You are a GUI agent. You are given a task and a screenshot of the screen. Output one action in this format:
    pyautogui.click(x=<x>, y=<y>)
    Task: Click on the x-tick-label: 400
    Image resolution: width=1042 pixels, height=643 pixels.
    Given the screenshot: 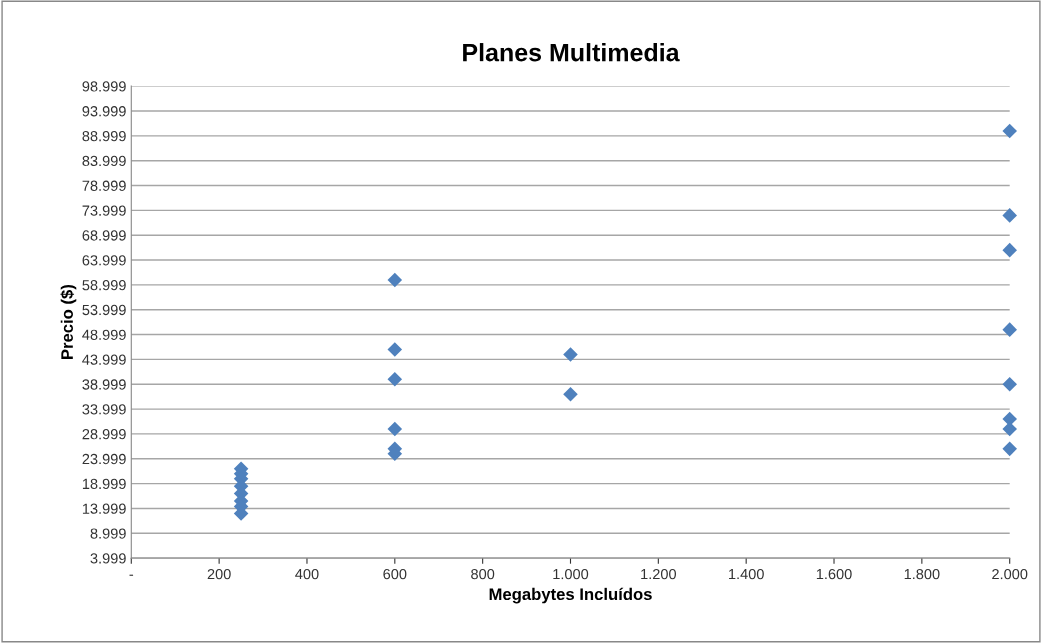 What is the action you would take?
    pyautogui.click(x=307, y=574)
    